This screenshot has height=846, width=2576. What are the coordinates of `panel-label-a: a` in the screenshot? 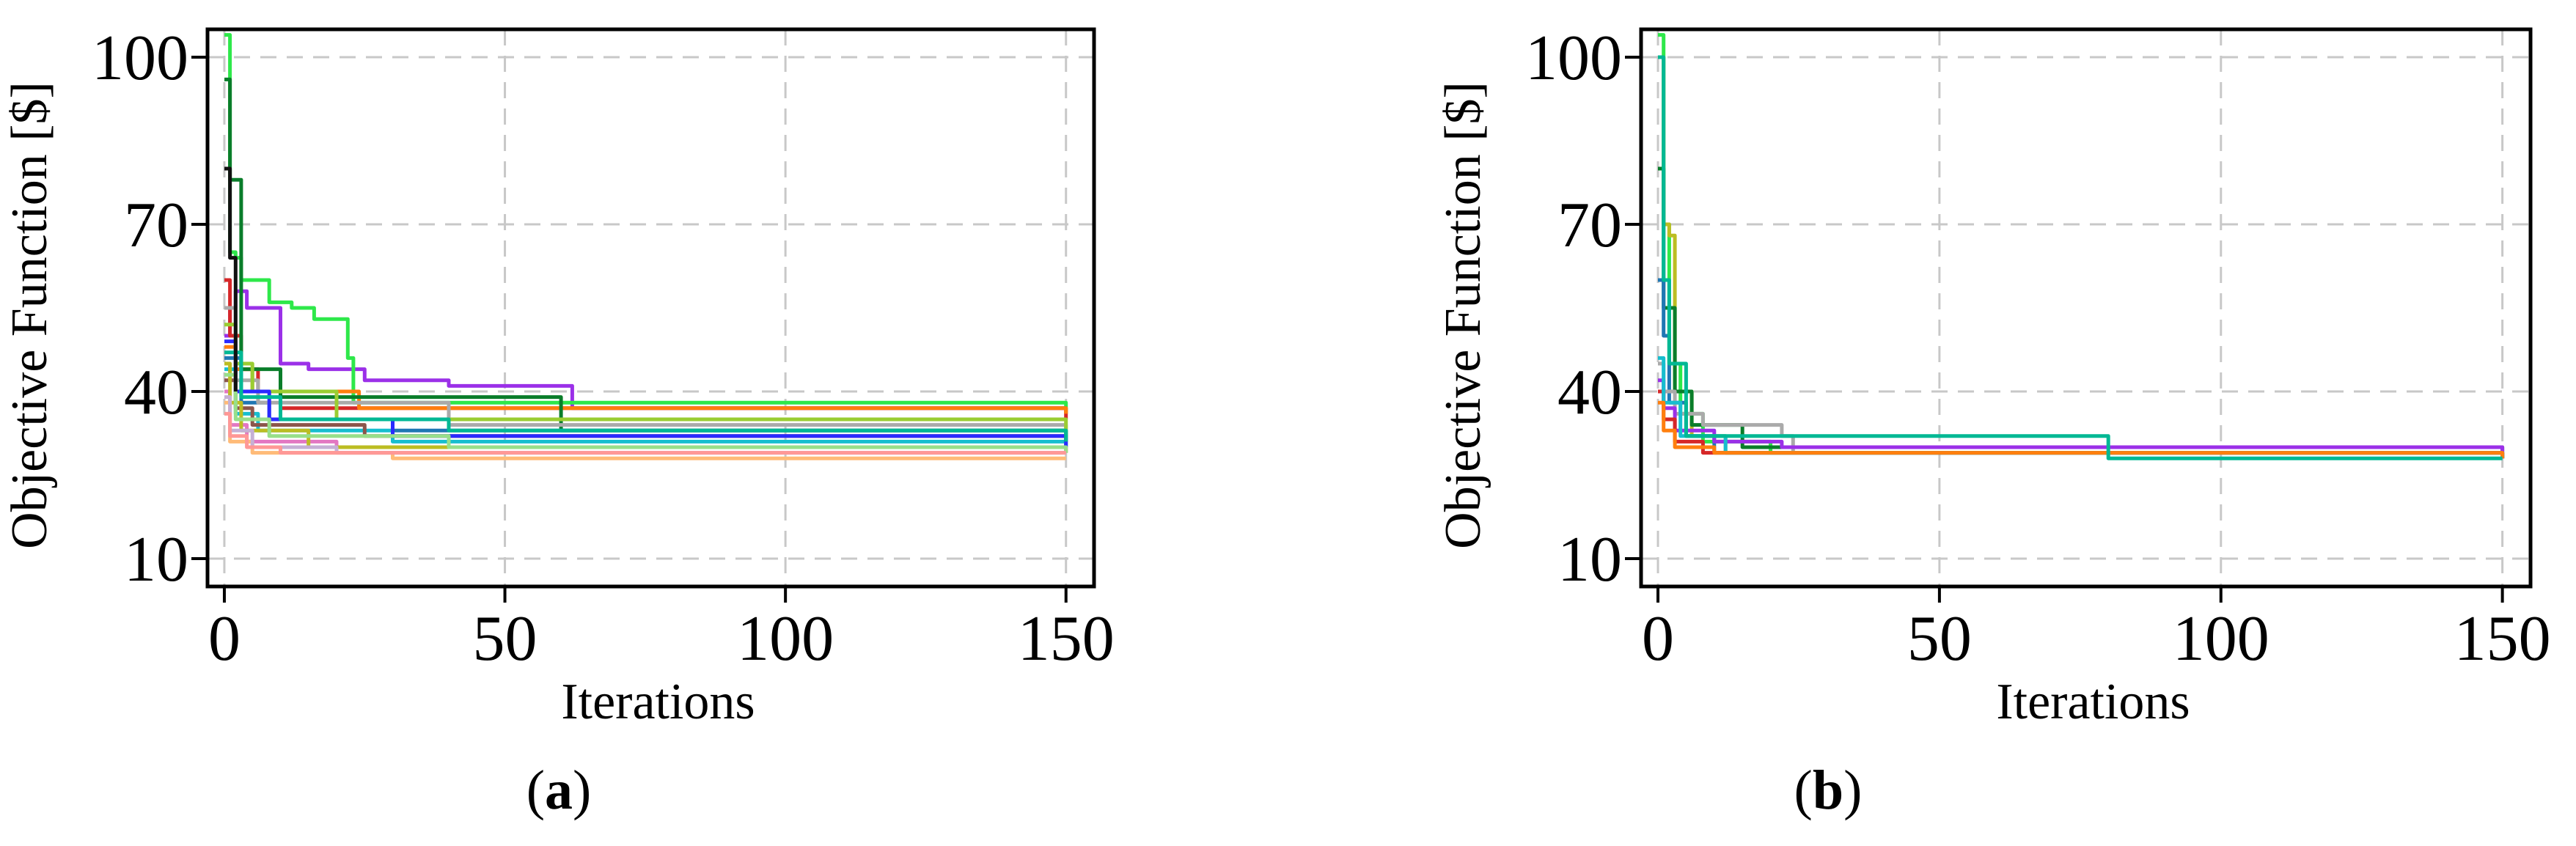 It's located at (559, 790).